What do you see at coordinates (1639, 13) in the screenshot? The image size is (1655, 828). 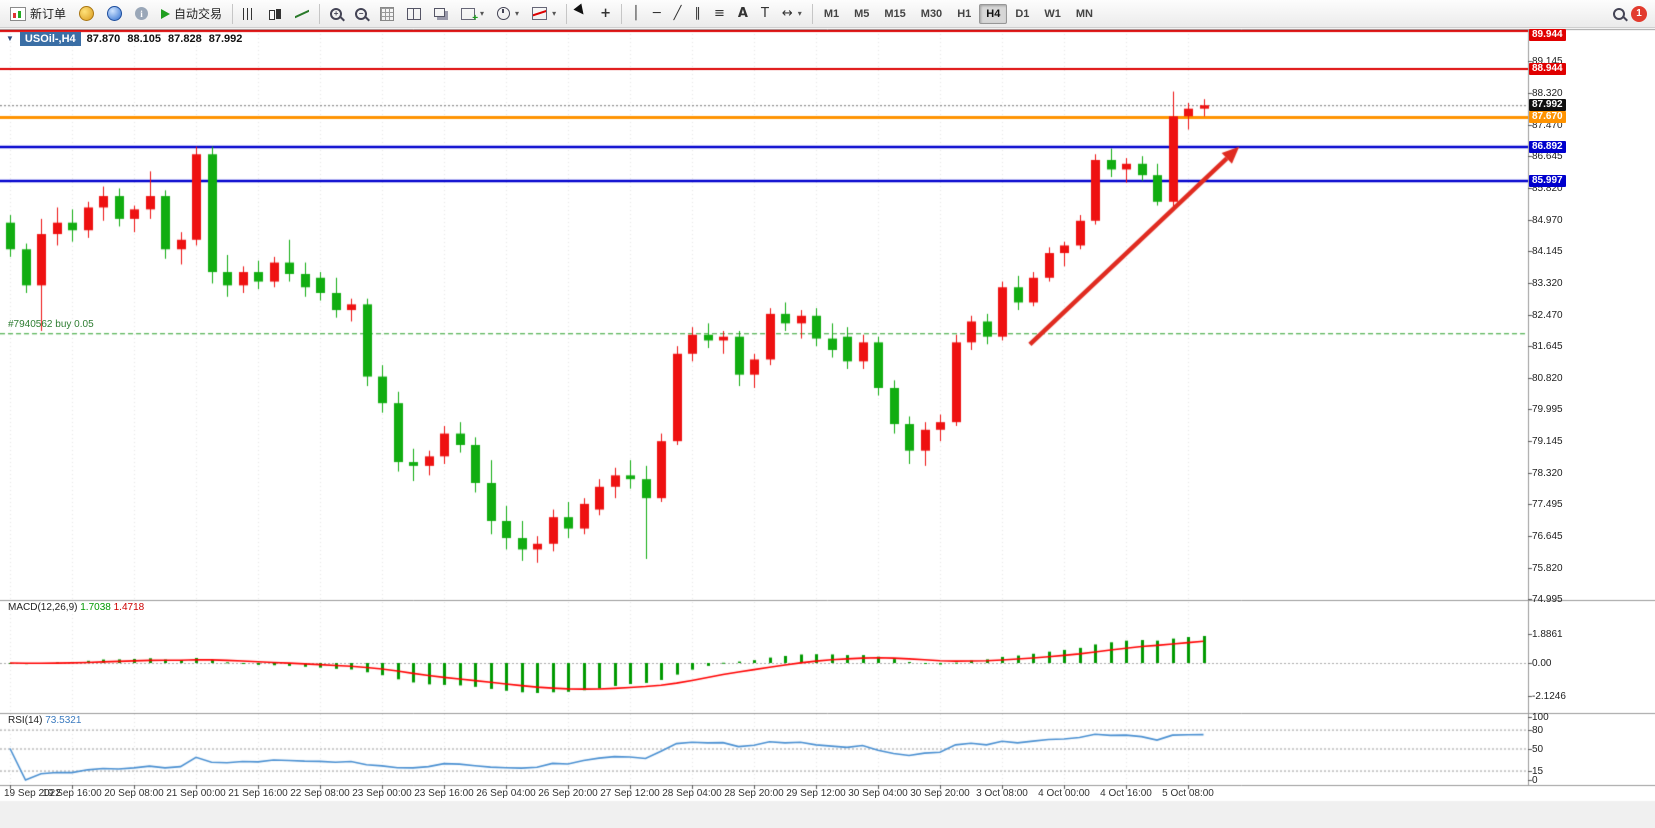 I see `notification-badge: 1` at bounding box center [1639, 13].